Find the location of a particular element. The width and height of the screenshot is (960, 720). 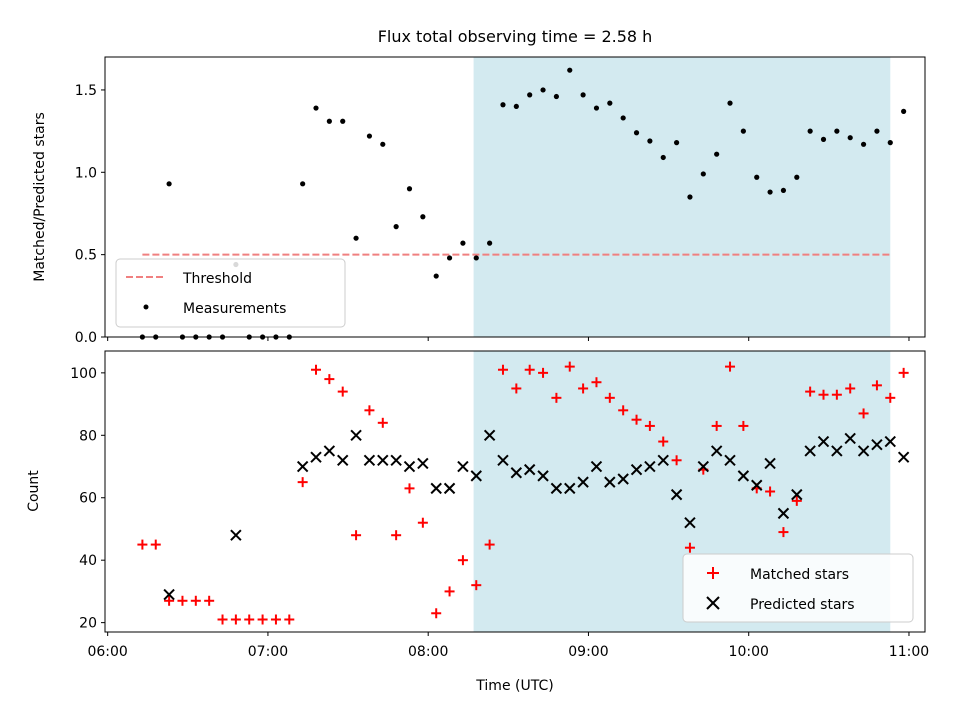

count-legend-box is located at coordinates (798, 588).